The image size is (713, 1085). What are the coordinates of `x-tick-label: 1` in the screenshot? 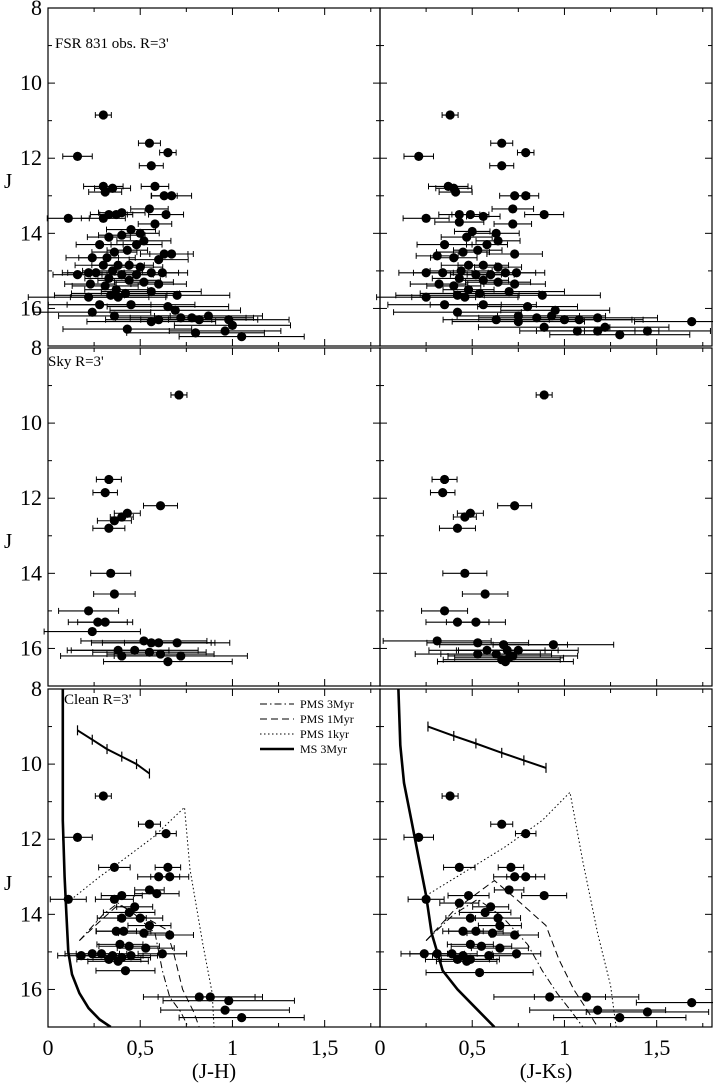 It's located at (232, 1047).